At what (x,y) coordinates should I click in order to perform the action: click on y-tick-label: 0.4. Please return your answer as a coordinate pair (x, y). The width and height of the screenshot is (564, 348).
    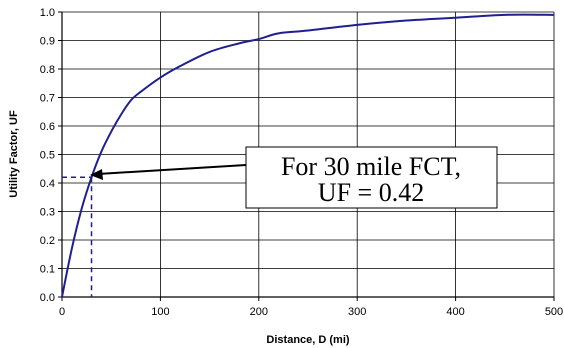
    Looking at the image, I should click on (47, 184).